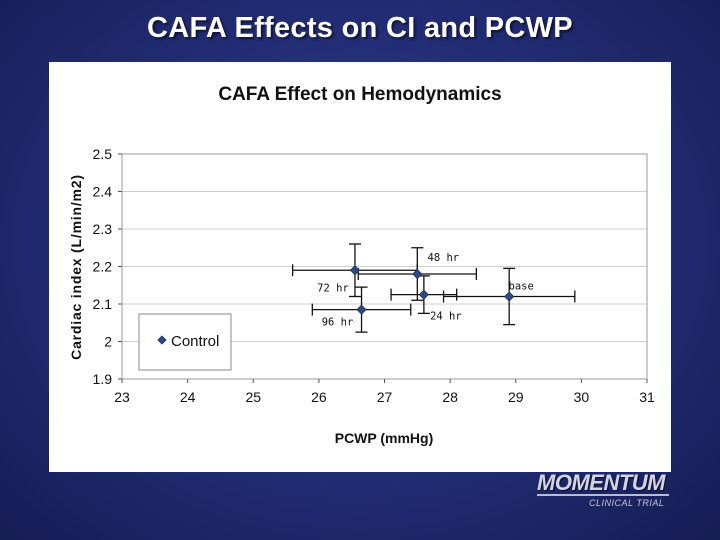  What do you see at coordinates (188, 397) in the screenshot?
I see `x-tick-label: 24` at bounding box center [188, 397].